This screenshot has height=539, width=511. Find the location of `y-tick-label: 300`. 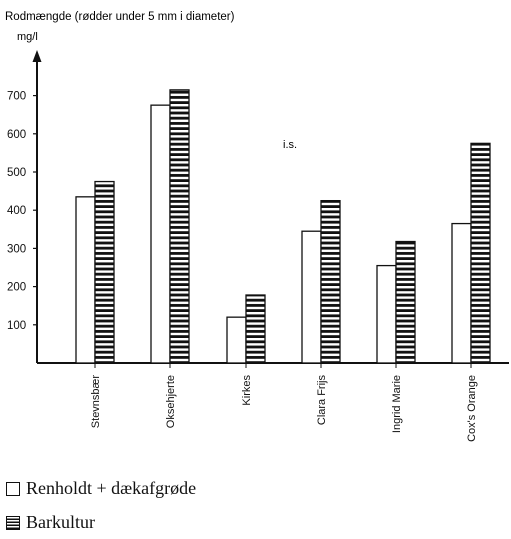

y-tick-label: 300 is located at coordinates (16, 249).